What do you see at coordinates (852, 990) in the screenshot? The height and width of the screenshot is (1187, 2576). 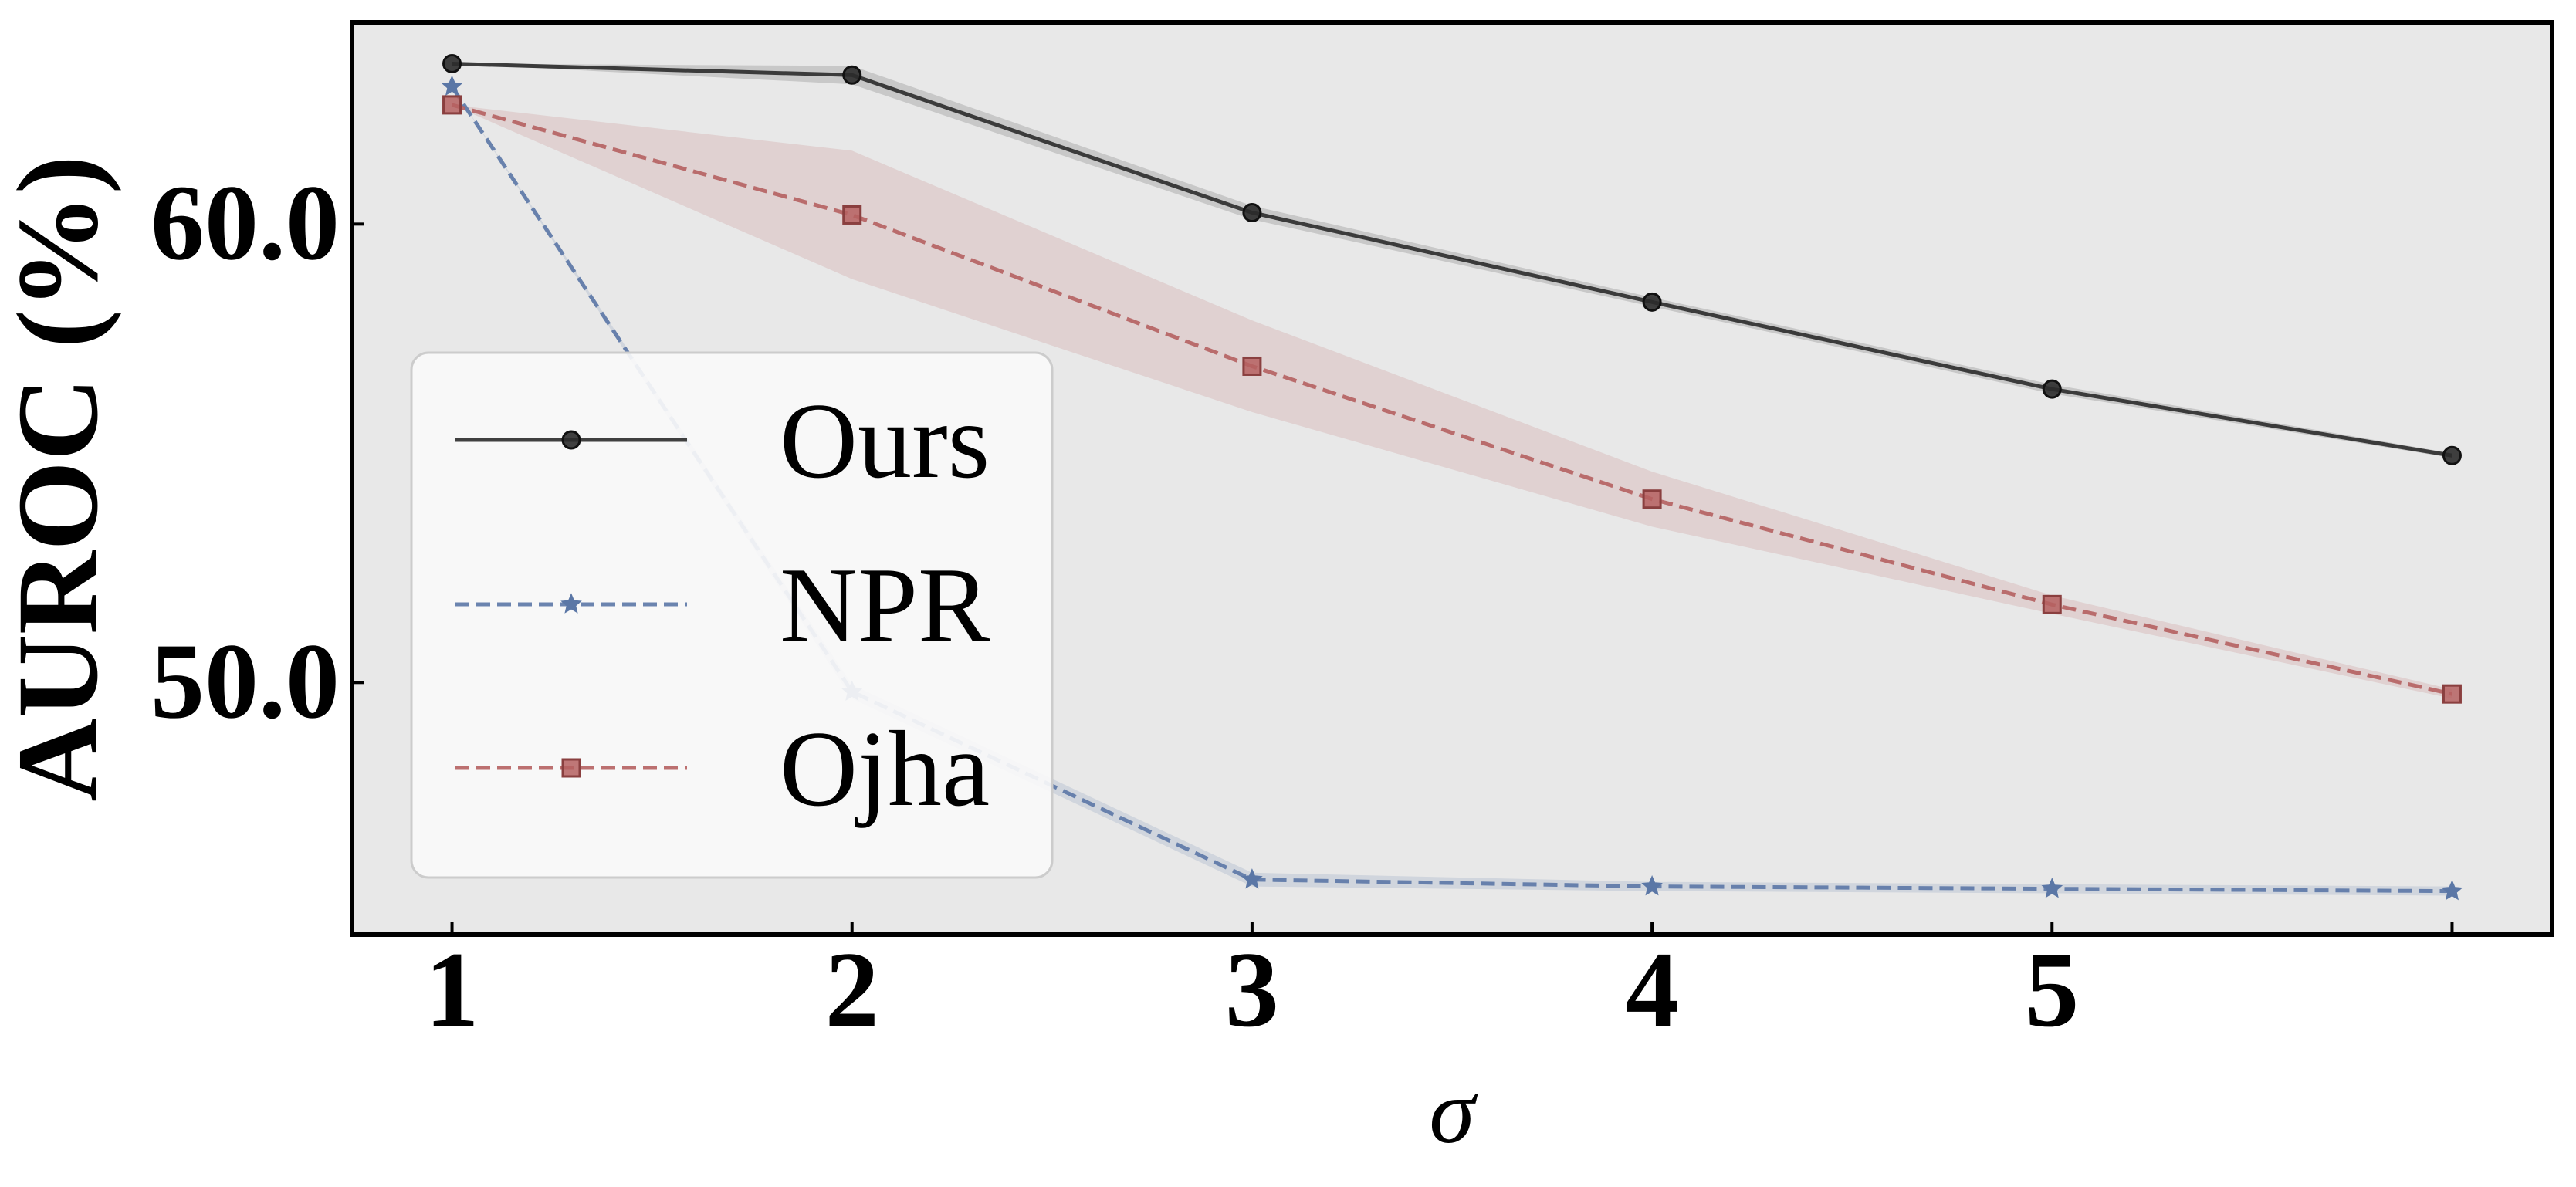 I see `x-tick-label: 2` at bounding box center [852, 990].